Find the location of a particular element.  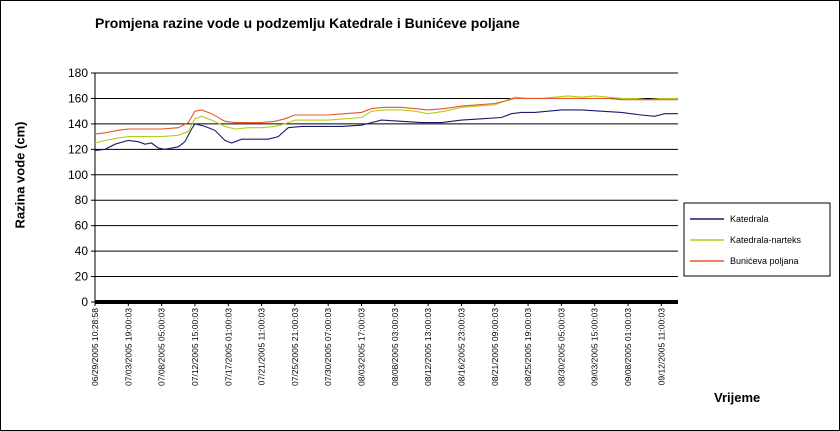

x-tick-label: 07/03/2005 19:00:03 is located at coordinates (128, 347).